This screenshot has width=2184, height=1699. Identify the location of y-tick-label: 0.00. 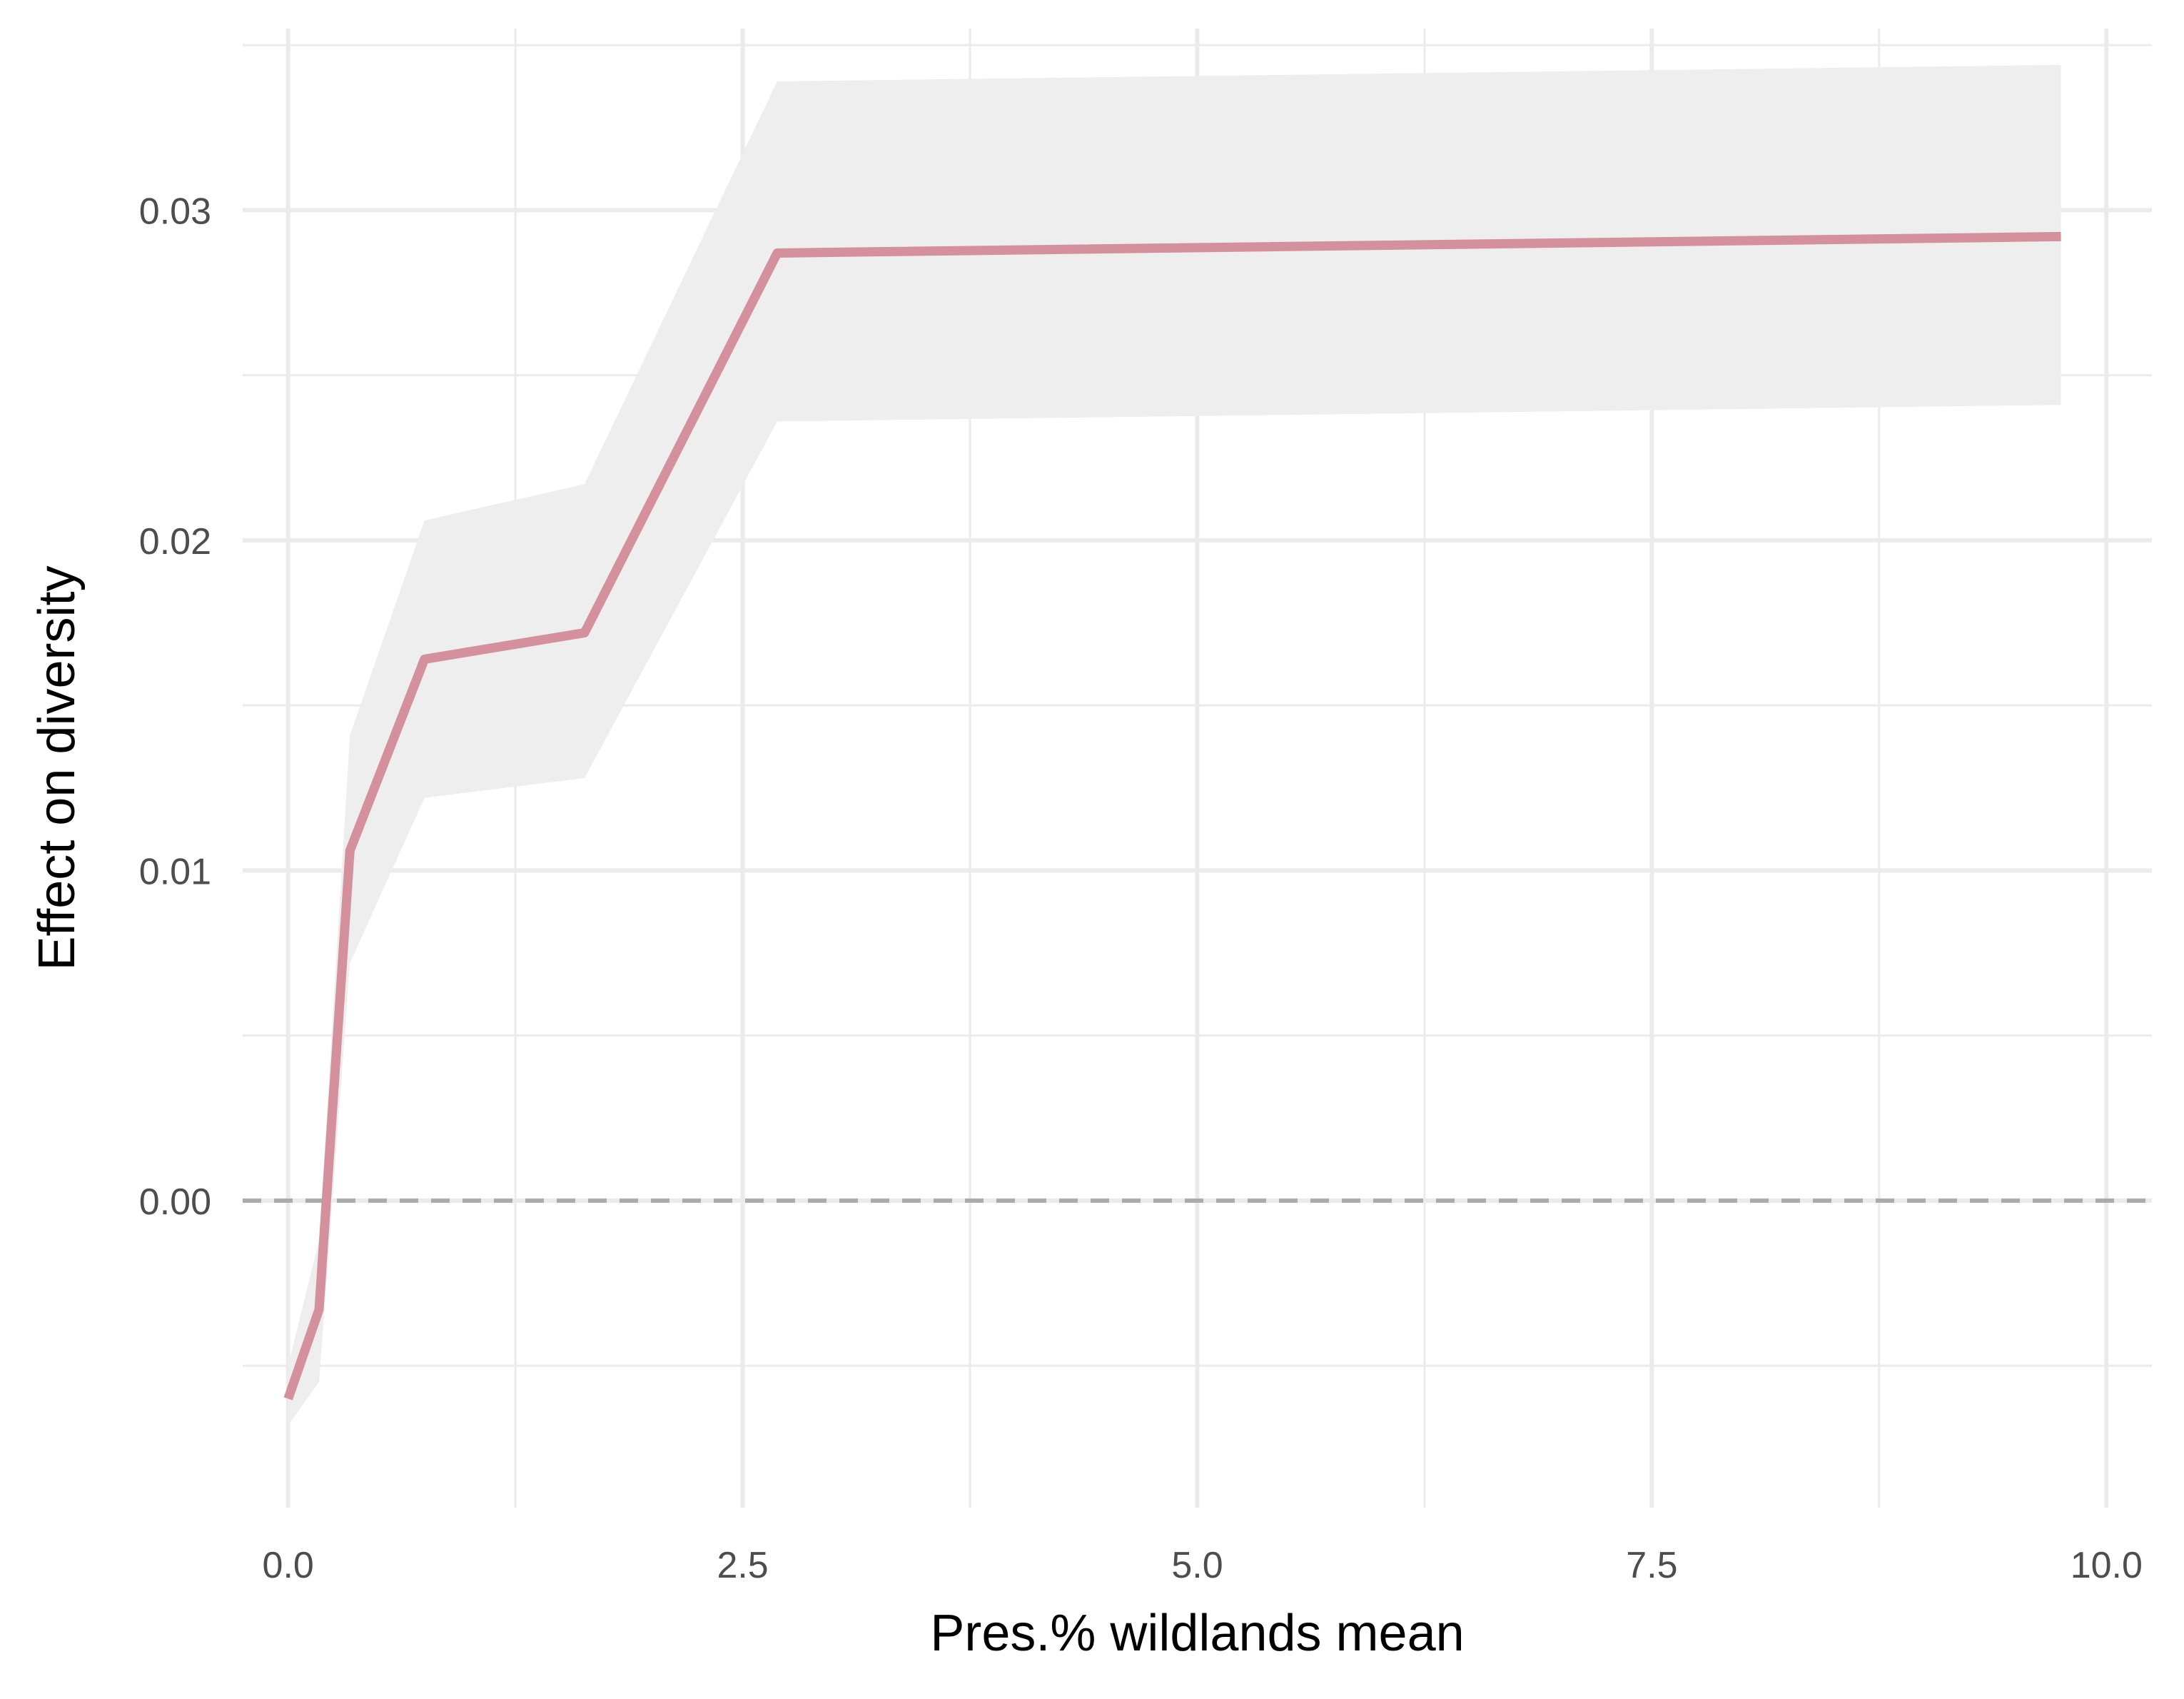
(175, 1202).